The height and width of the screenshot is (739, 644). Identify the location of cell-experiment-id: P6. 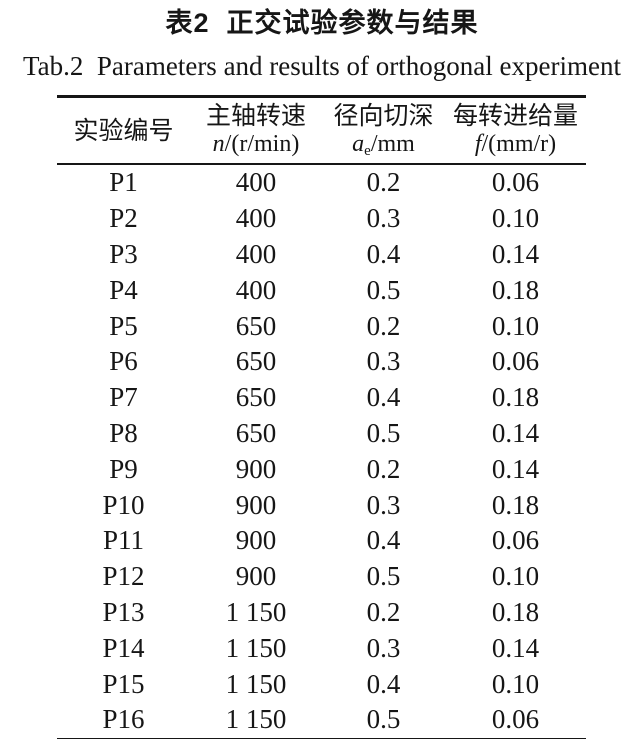
(123, 361).